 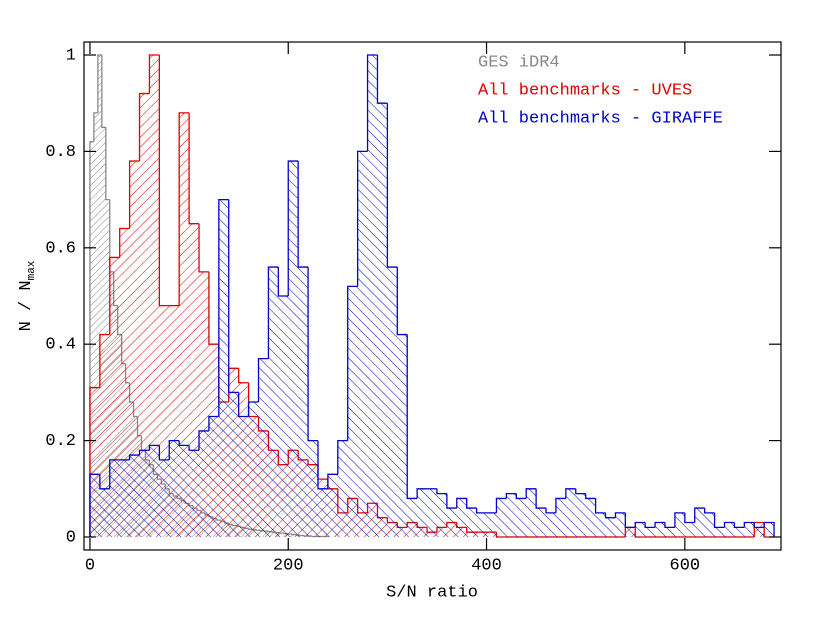 I want to click on y-axis-label: N / Nmax, so click(x=27, y=295).